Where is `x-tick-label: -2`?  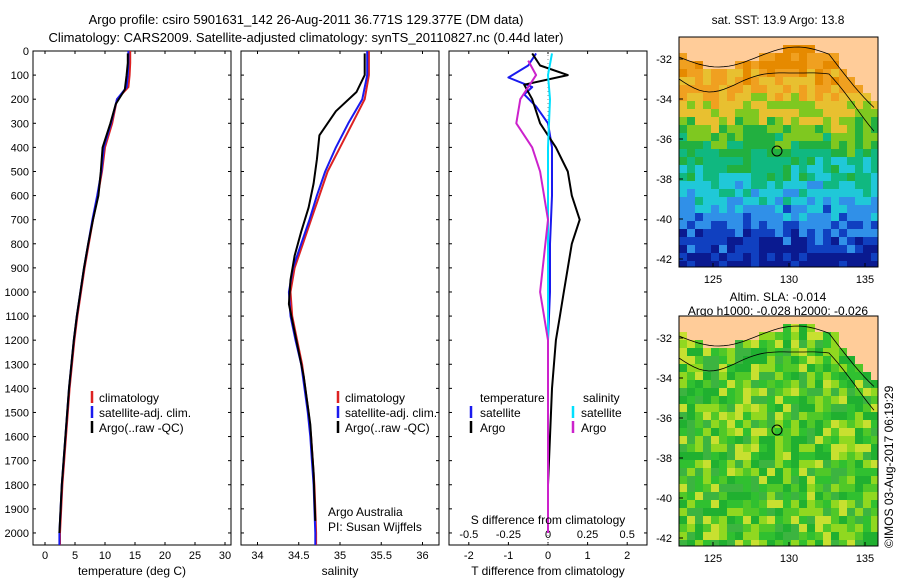
x-tick-label: -2 is located at coordinates (469, 556).